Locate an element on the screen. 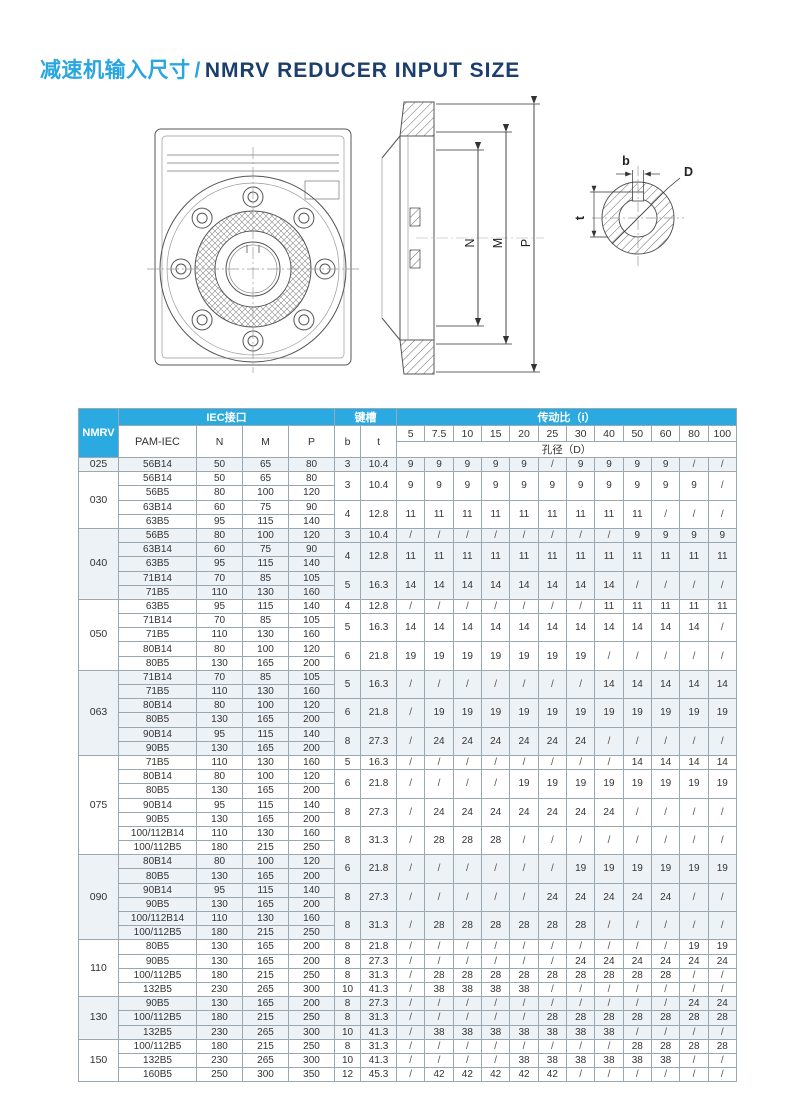 The width and height of the screenshot is (800, 1109). col-header-p: P is located at coordinates (311, 441).